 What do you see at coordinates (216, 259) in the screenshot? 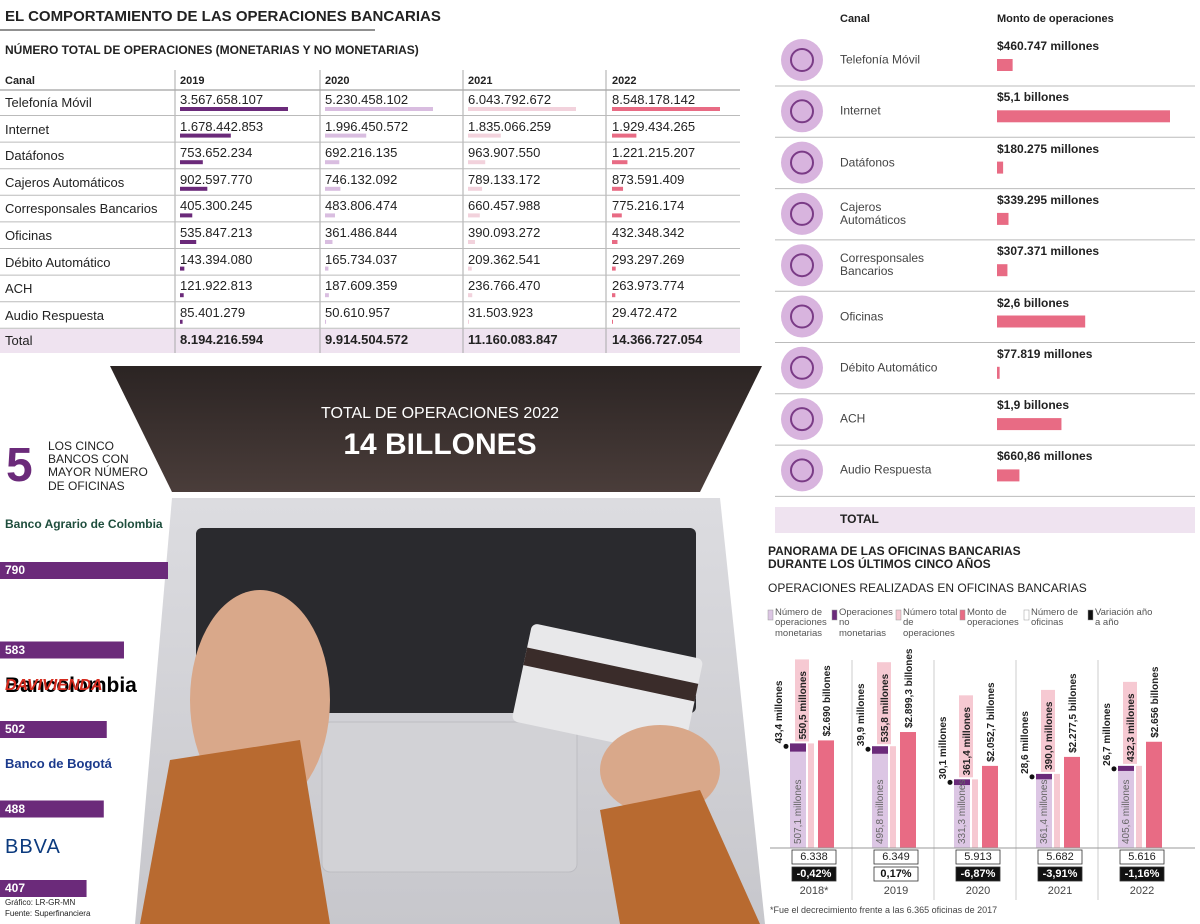
I see `cell-value: 143.394.080` at bounding box center [216, 259].